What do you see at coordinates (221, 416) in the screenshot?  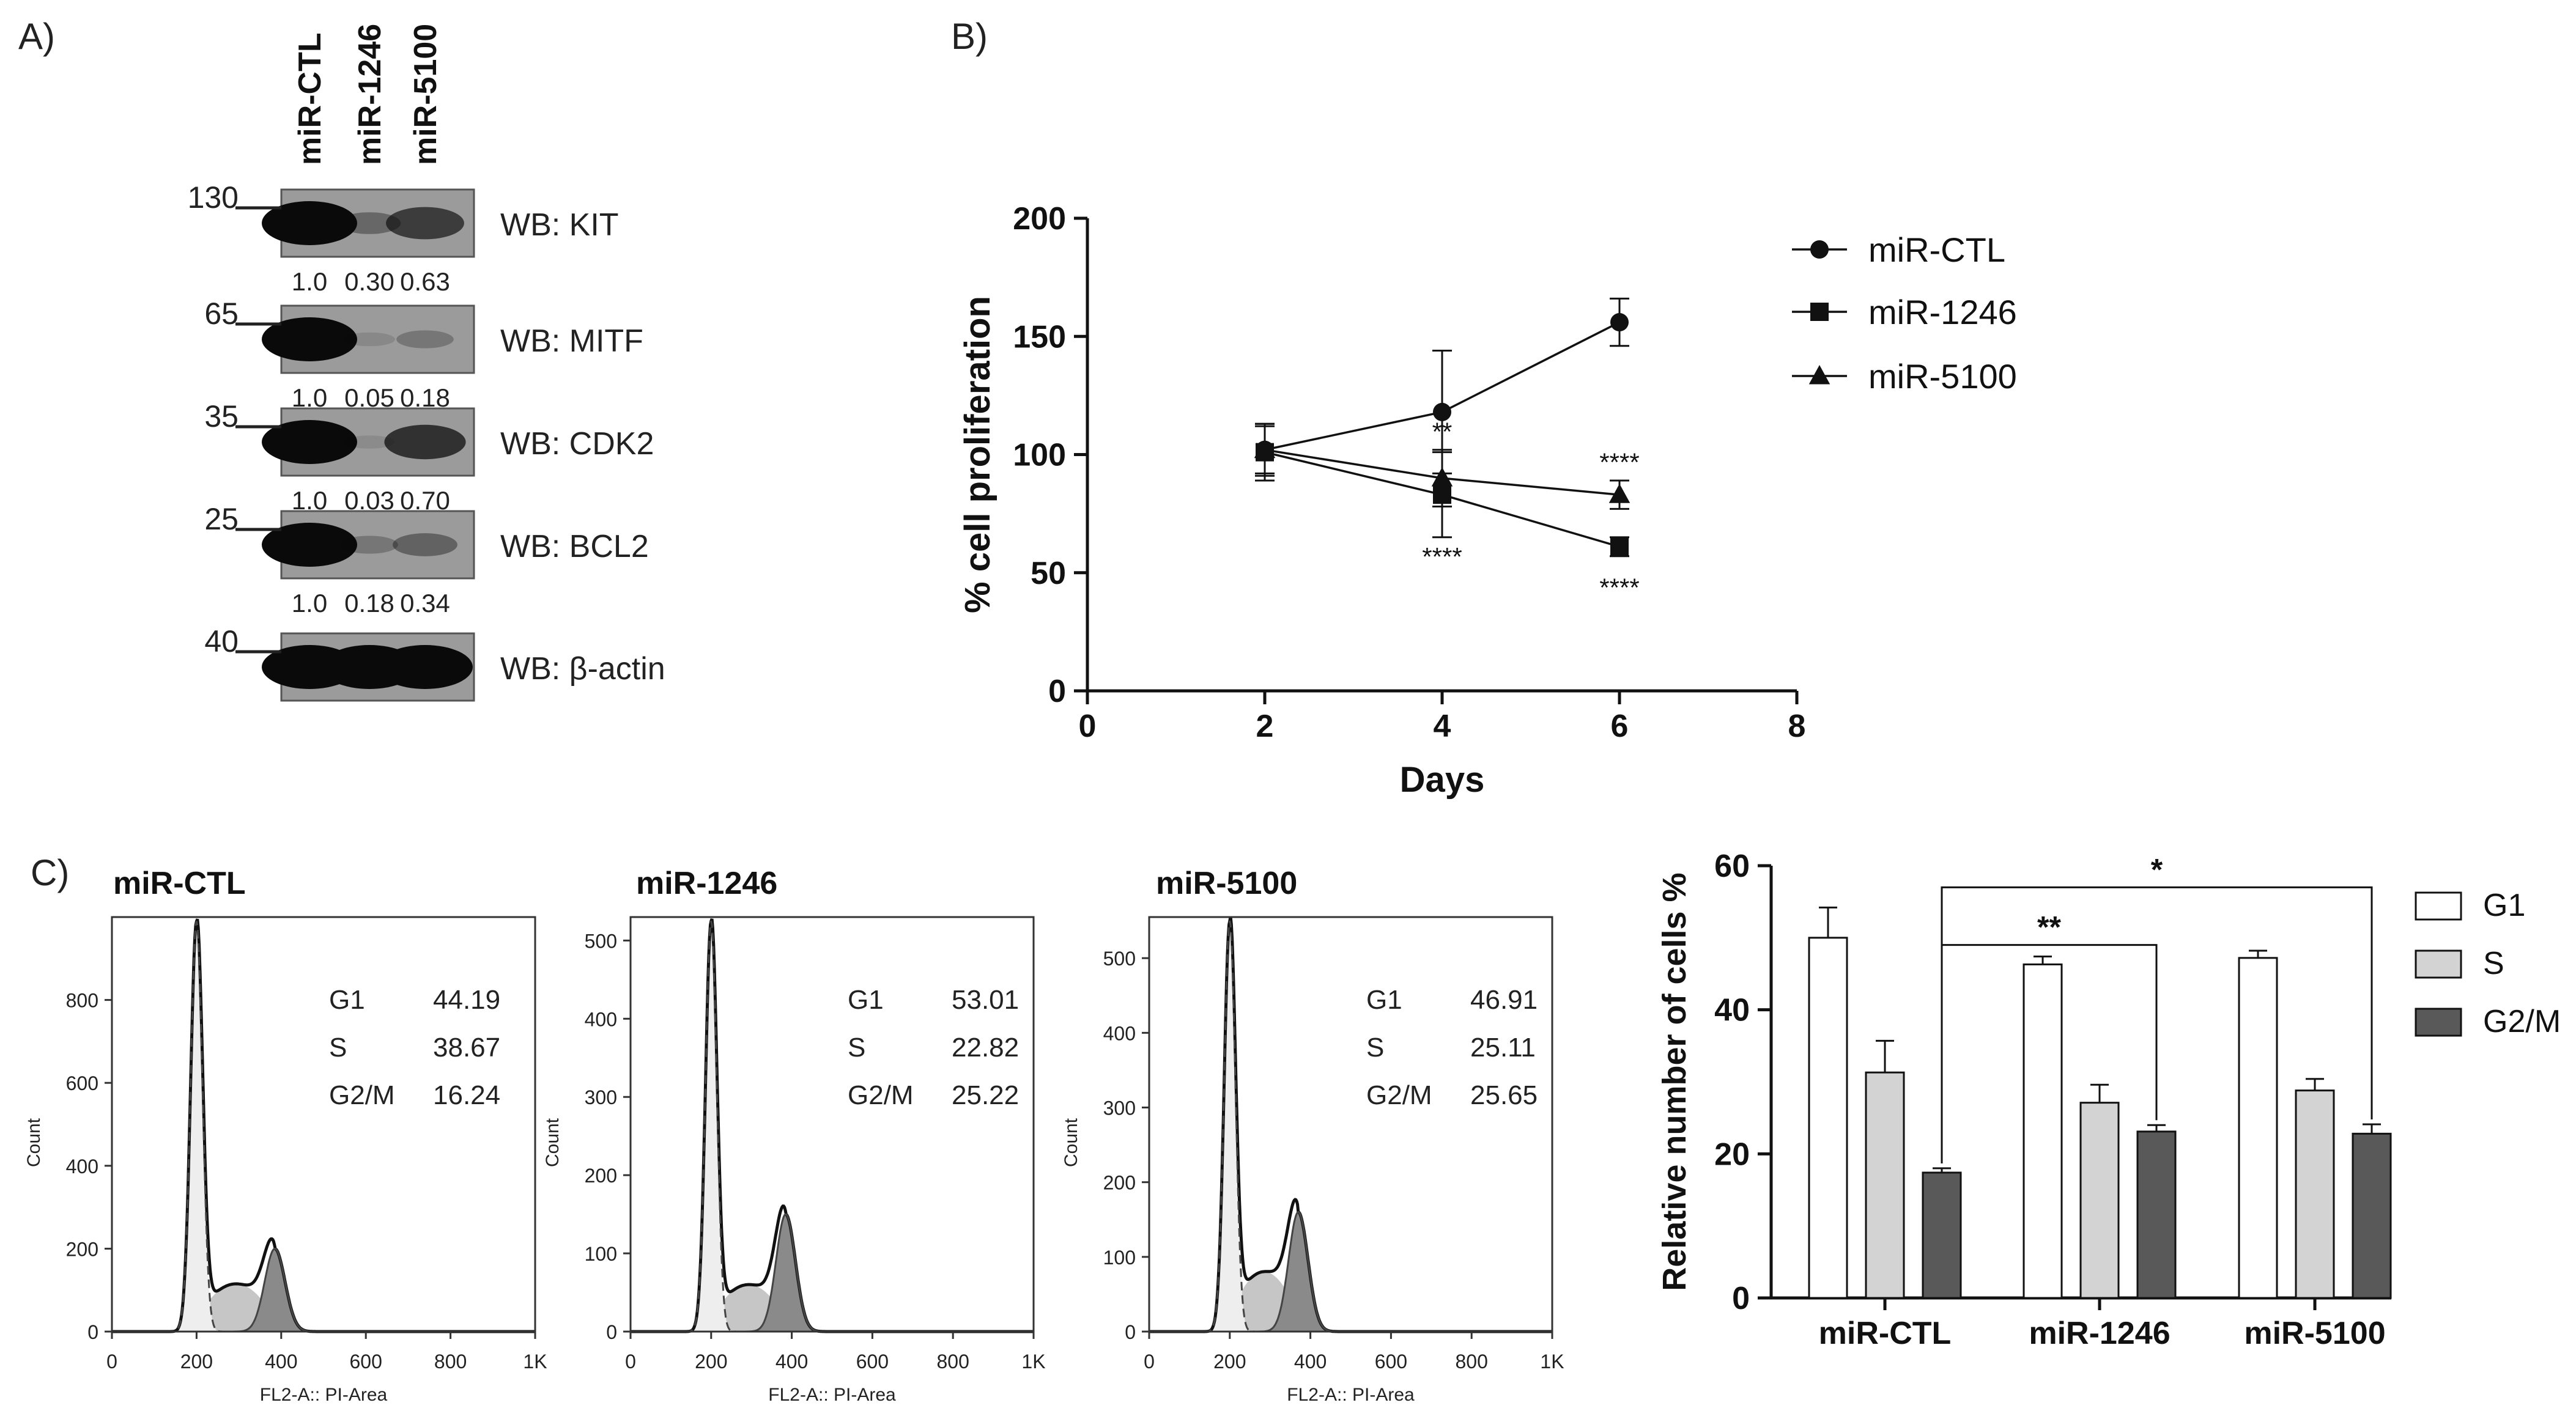 I see `marker-label: 35` at bounding box center [221, 416].